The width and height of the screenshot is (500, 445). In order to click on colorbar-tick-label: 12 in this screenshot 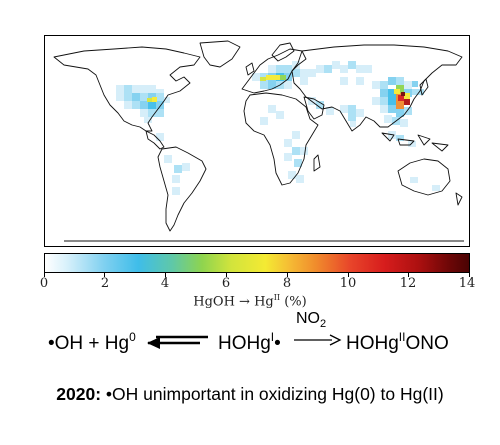, I will do `click(408, 283)`.